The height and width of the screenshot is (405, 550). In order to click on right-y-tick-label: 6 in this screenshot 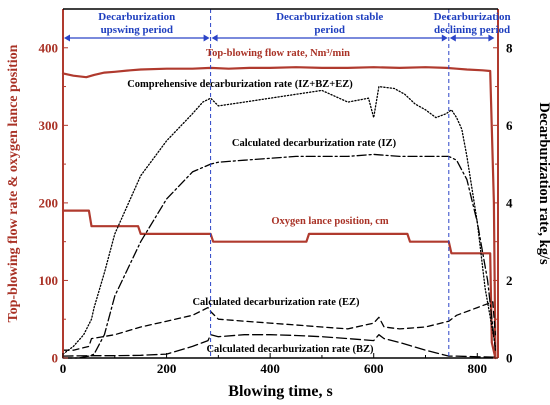, I will do `click(509, 125)`.